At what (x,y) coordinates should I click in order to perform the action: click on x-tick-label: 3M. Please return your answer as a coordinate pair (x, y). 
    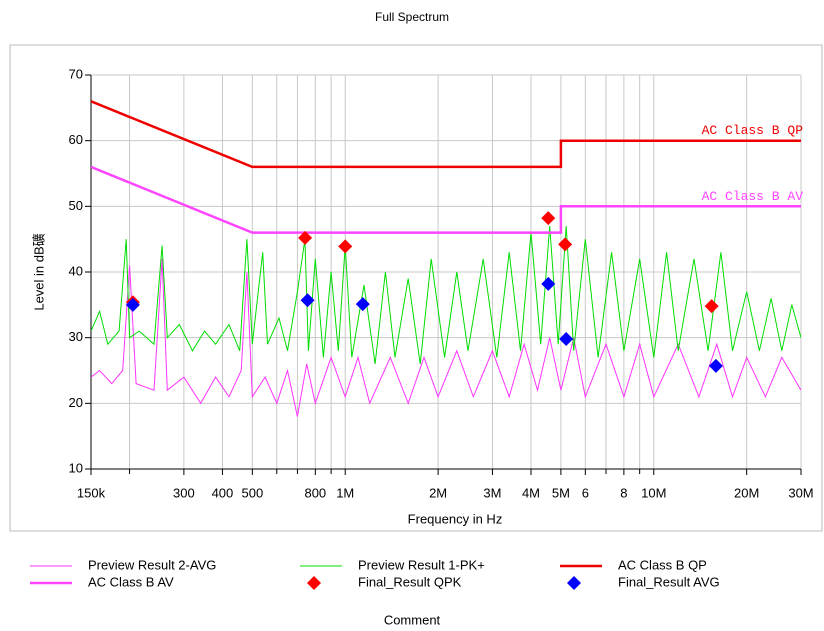
    Looking at the image, I should click on (492, 492).